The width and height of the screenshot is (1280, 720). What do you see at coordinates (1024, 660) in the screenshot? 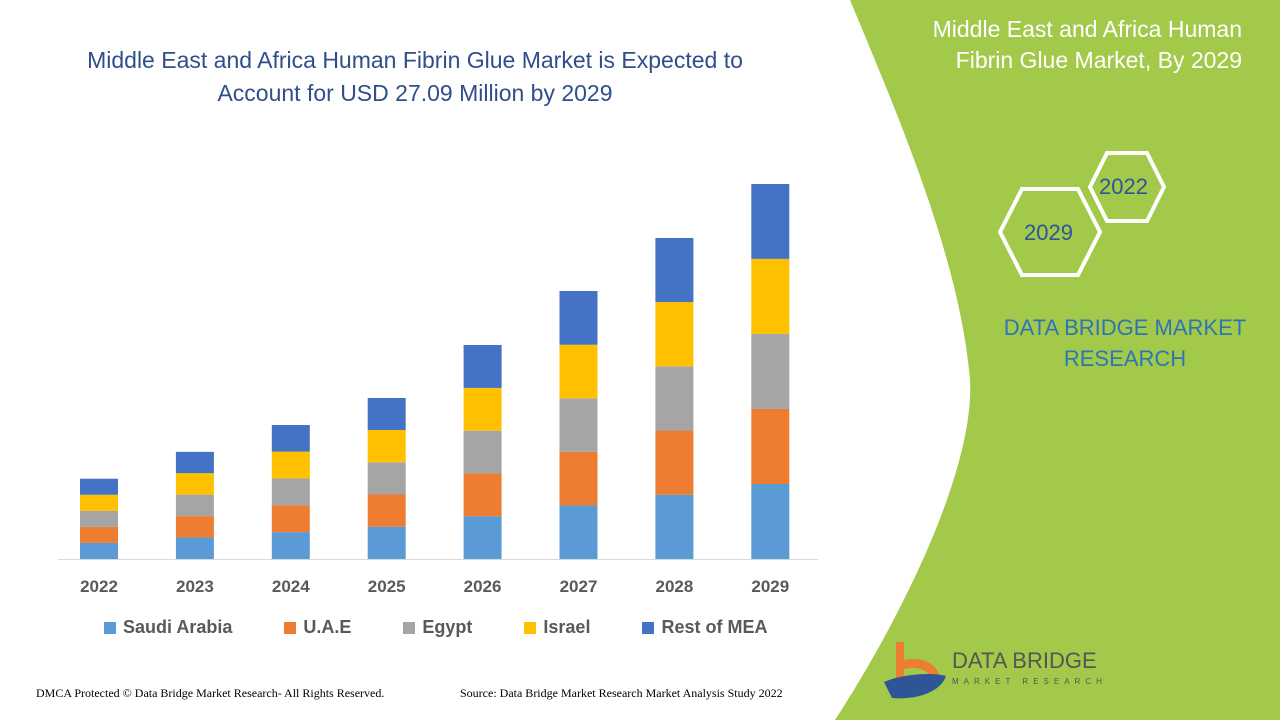
I see `logo-name: DATA BRIDGE` at bounding box center [1024, 660].